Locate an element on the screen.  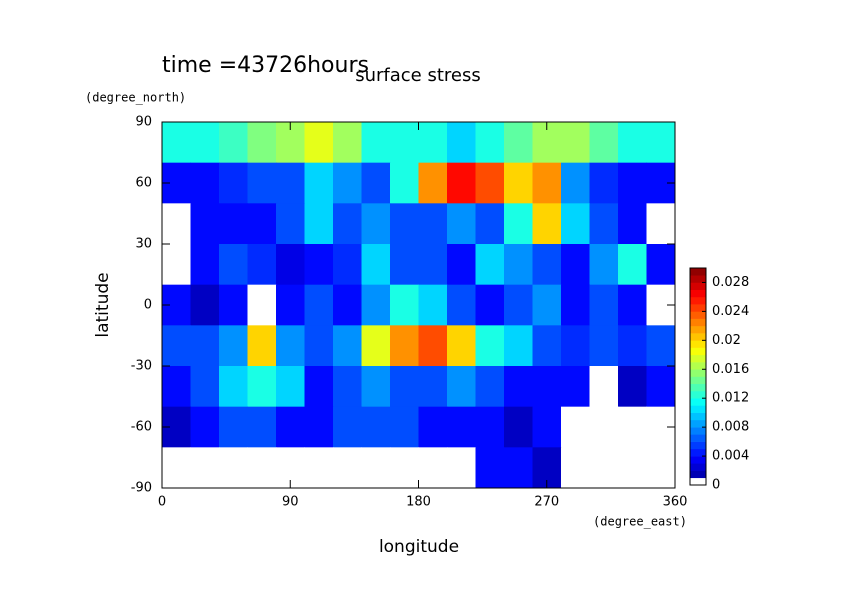
chart-title: surface stress is located at coordinates (418, 75).